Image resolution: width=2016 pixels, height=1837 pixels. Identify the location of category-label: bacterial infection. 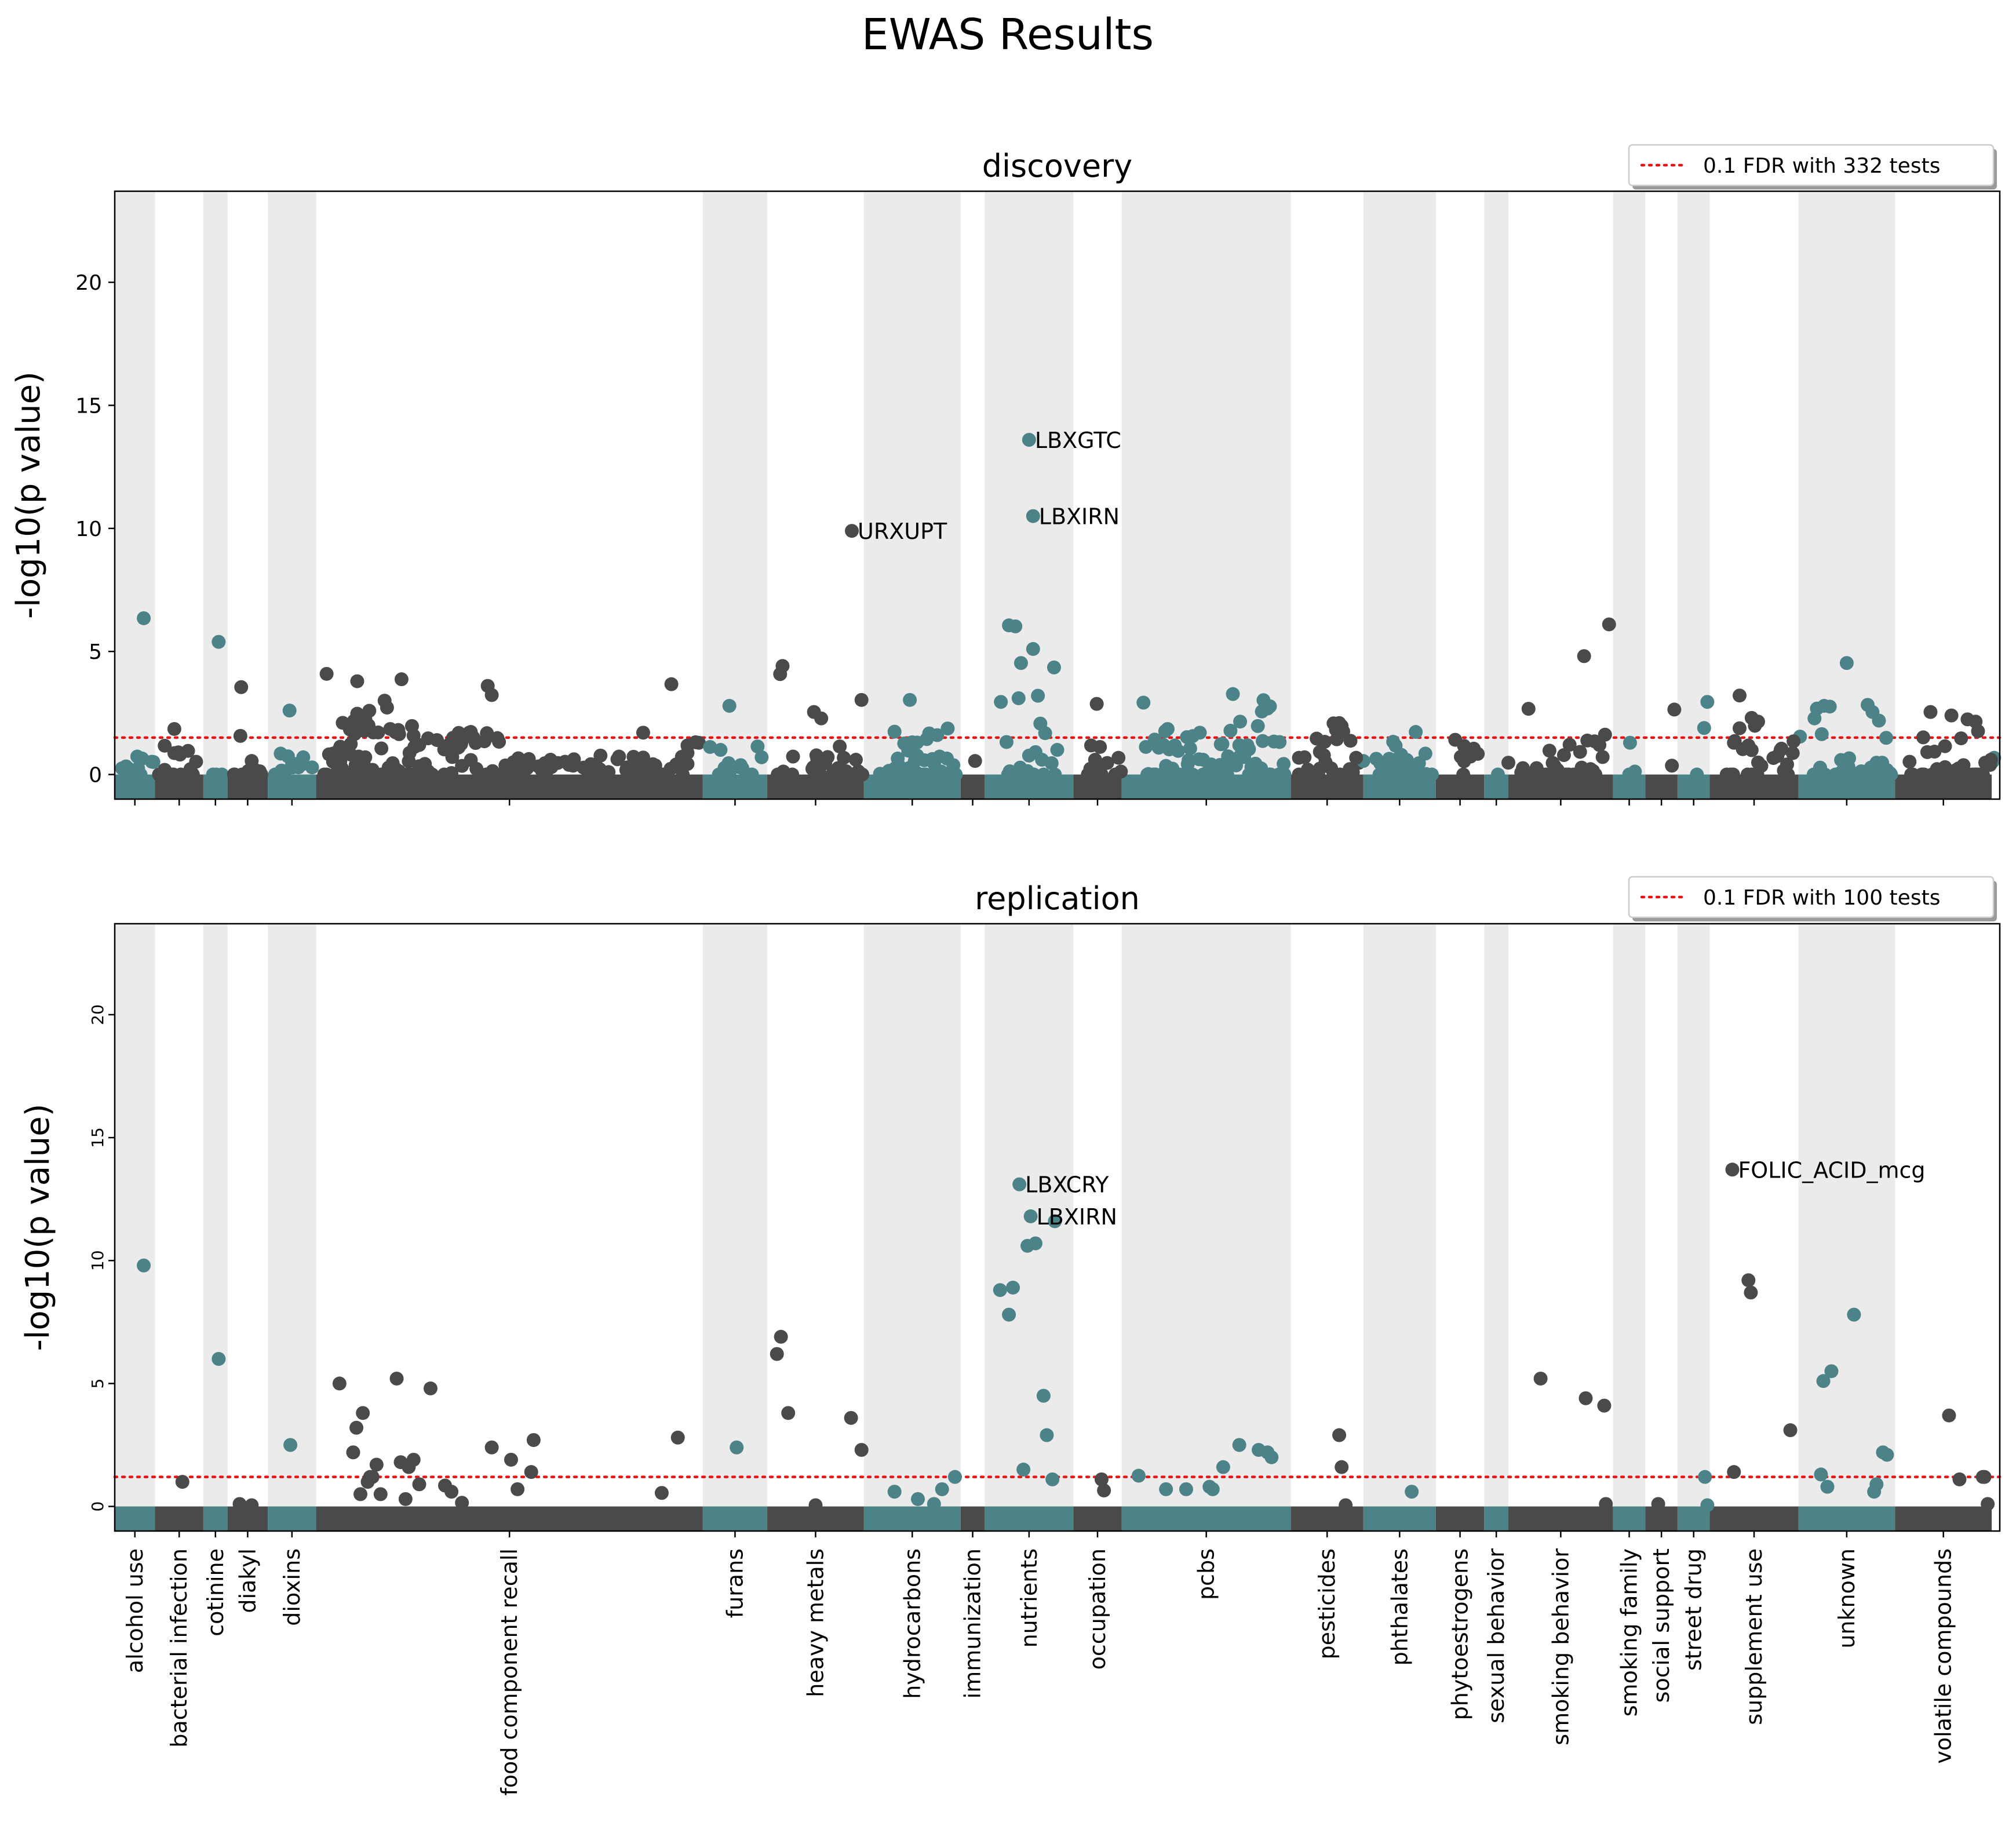
(179, 1648).